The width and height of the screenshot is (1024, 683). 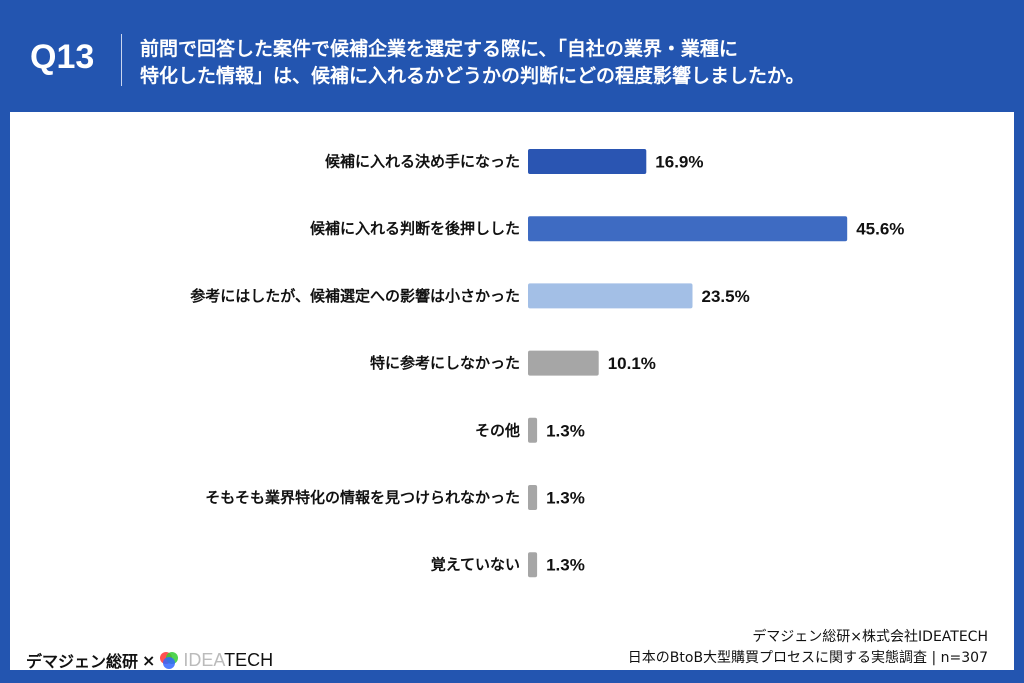 What do you see at coordinates (249, 659) in the screenshot?
I see `logo-tech: TECH` at bounding box center [249, 659].